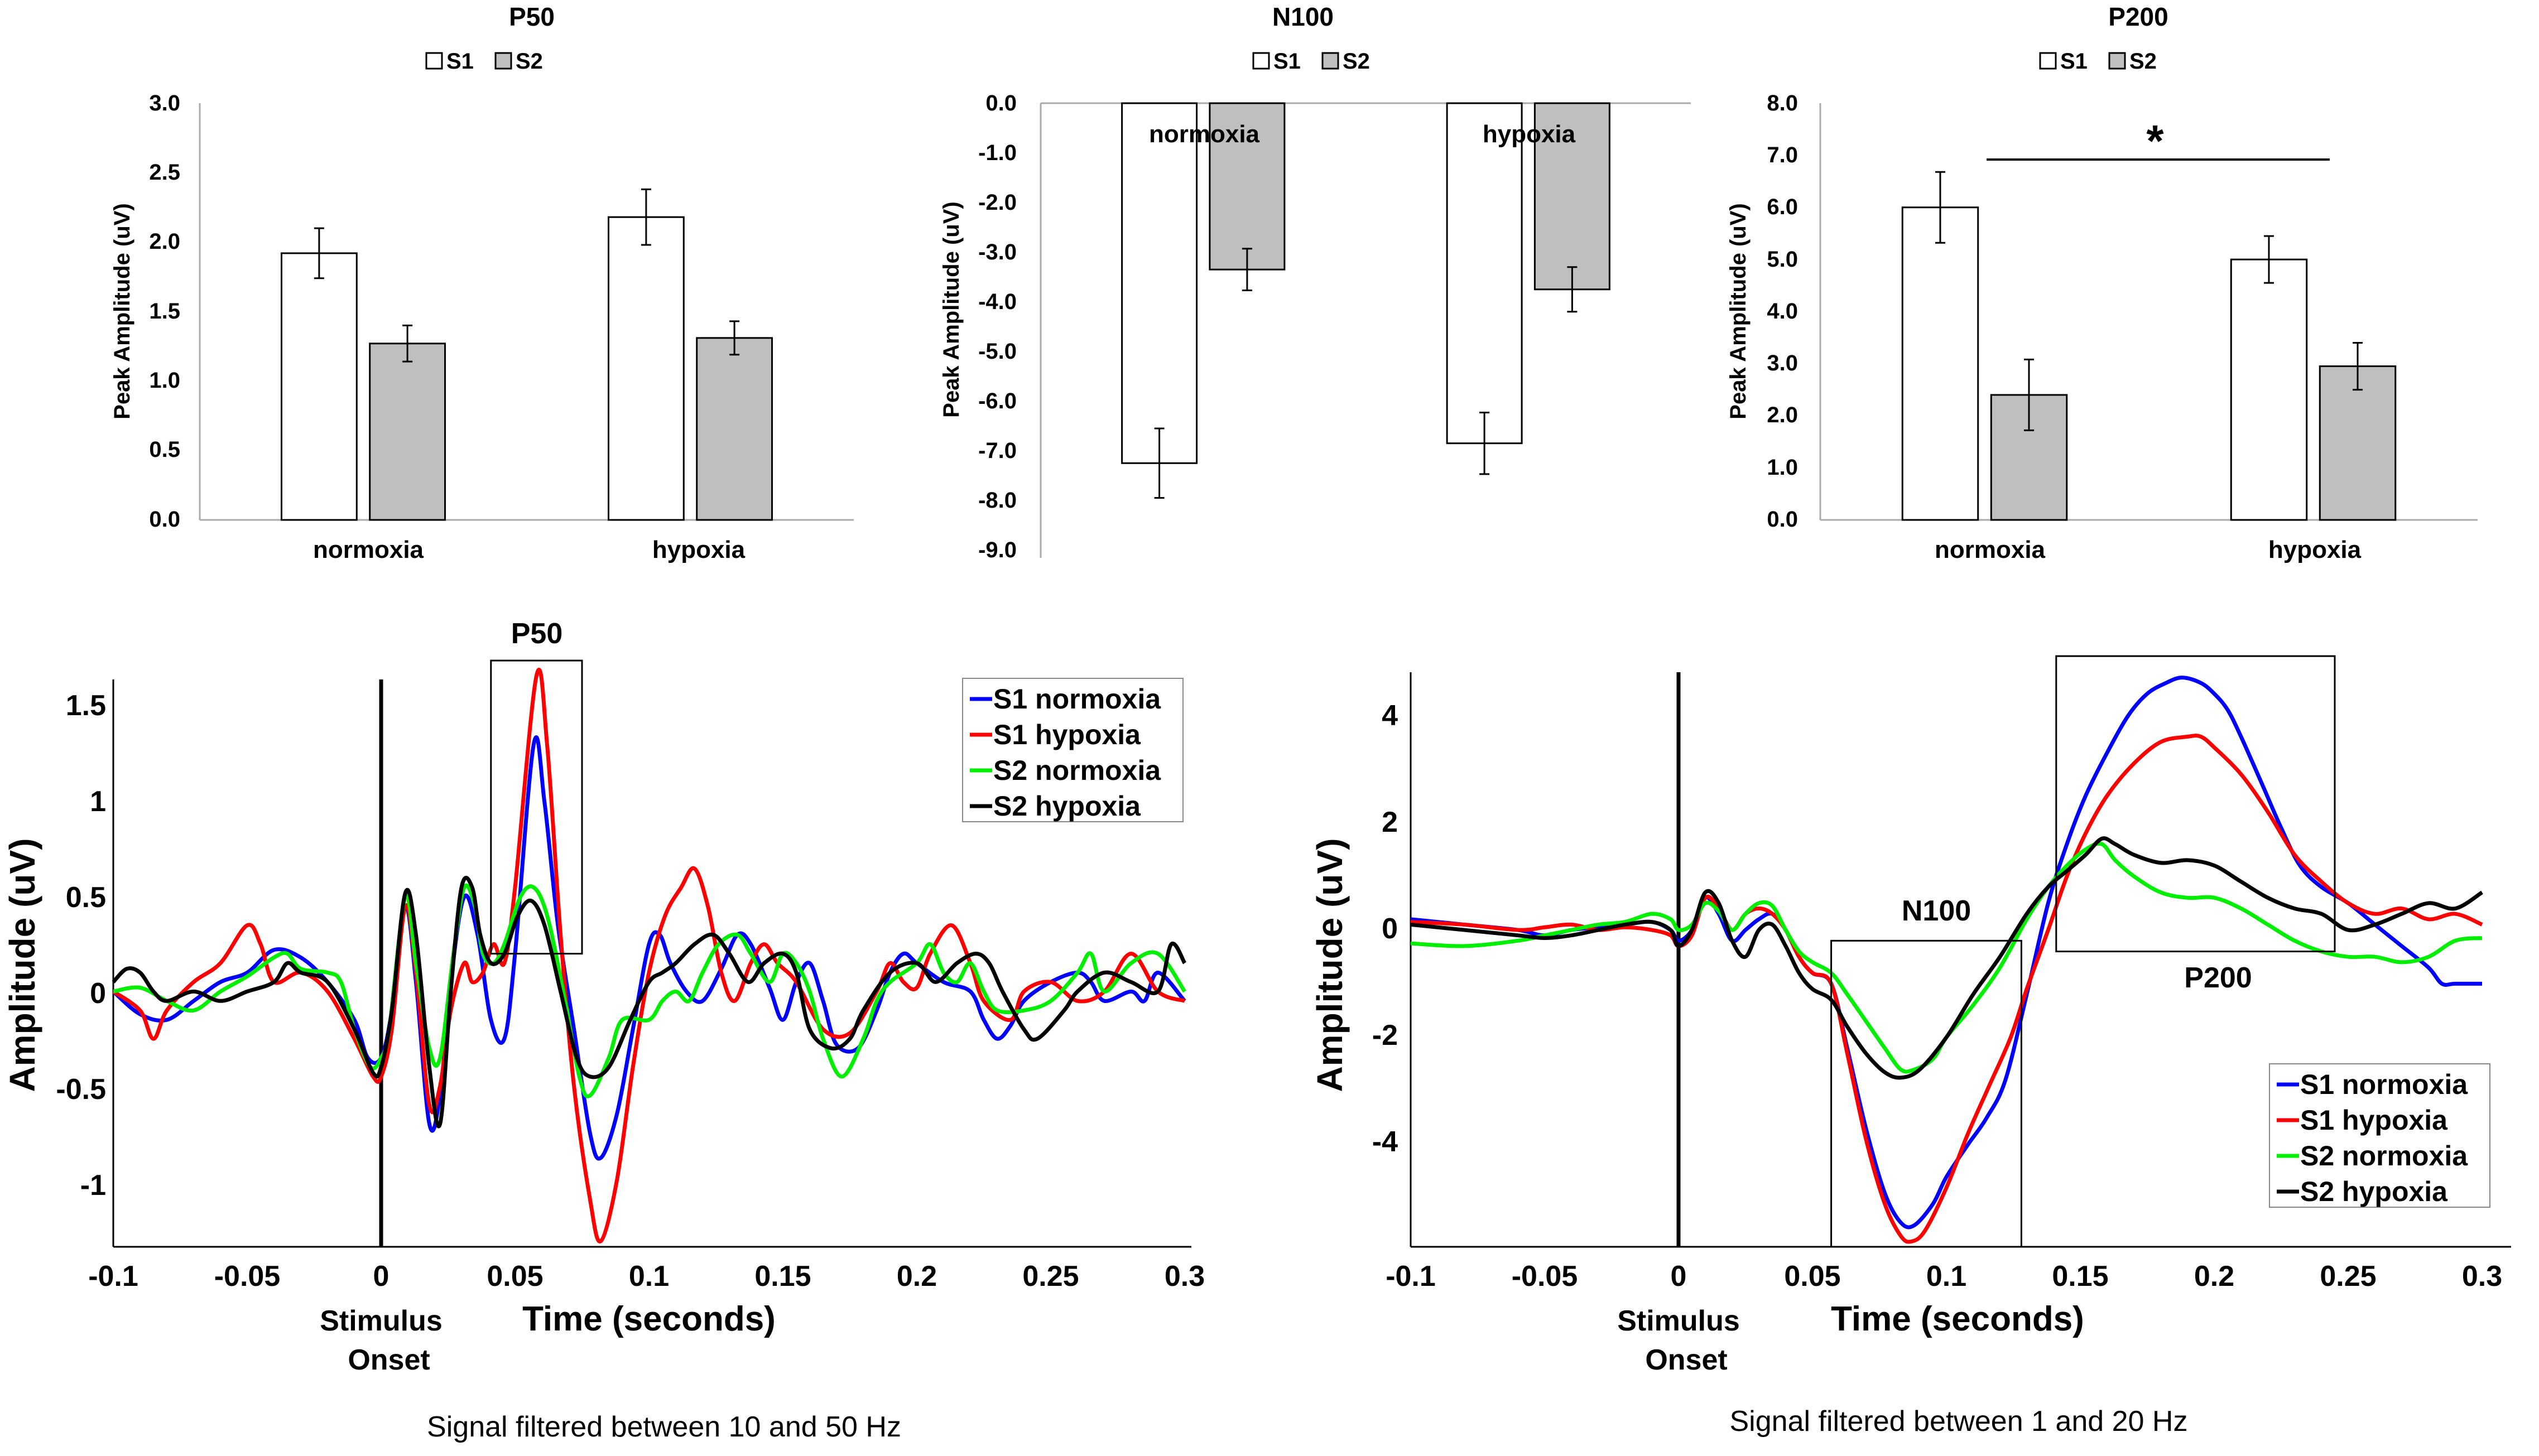 The image size is (2539, 1456). Describe the element at coordinates (1261, 61) in the screenshot. I see `legend-swatch-s1` at that location.